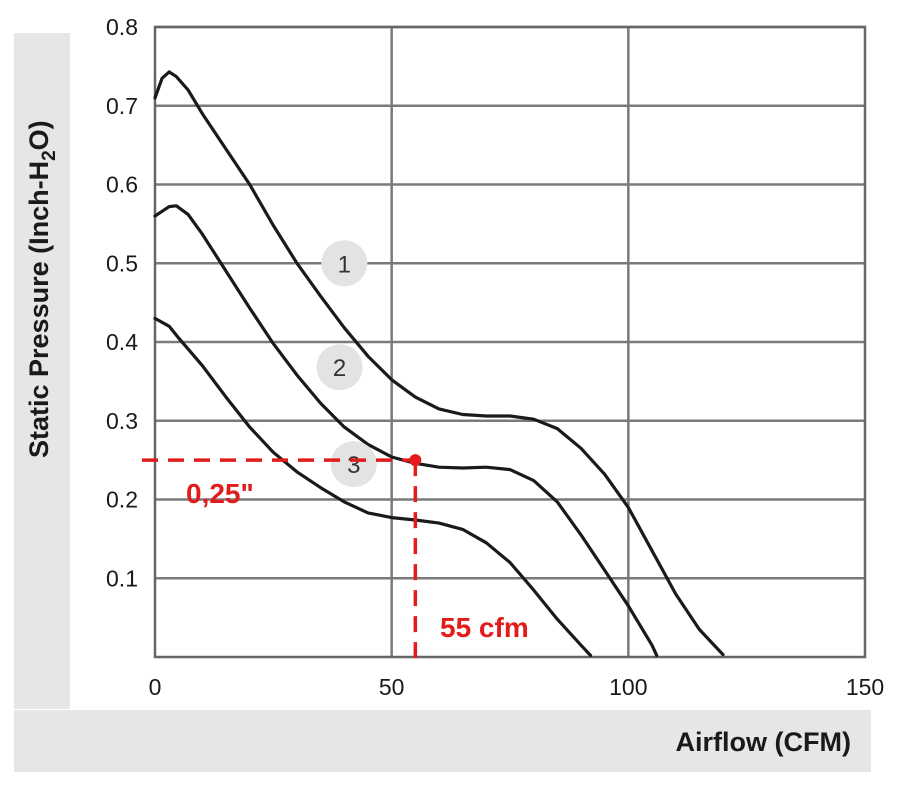 The image size is (900, 788). Describe the element at coordinates (122, 500) in the screenshot. I see `y-tick-label: 0.2` at that location.